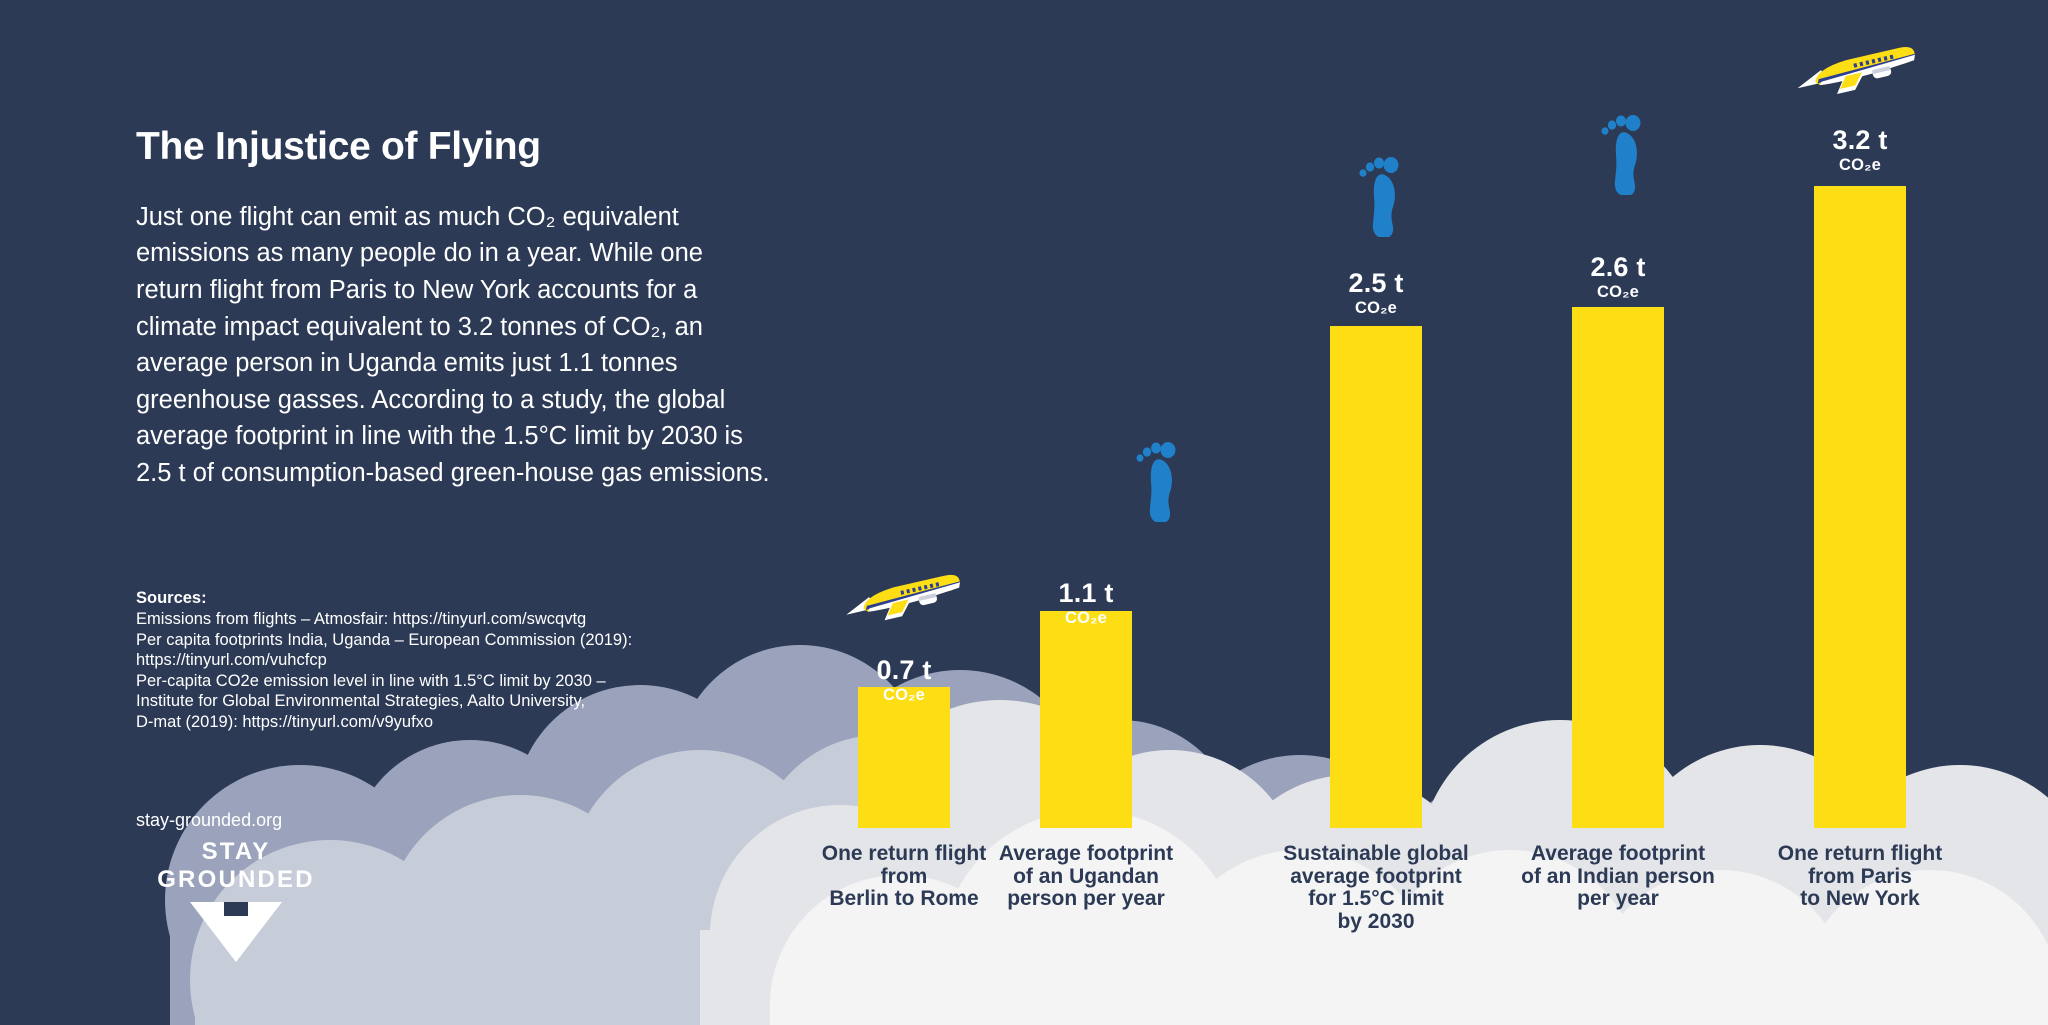  What do you see at coordinates (1376, 853) in the screenshot?
I see `bar-category-line-2-0: Sustainable global` at bounding box center [1376, 853].